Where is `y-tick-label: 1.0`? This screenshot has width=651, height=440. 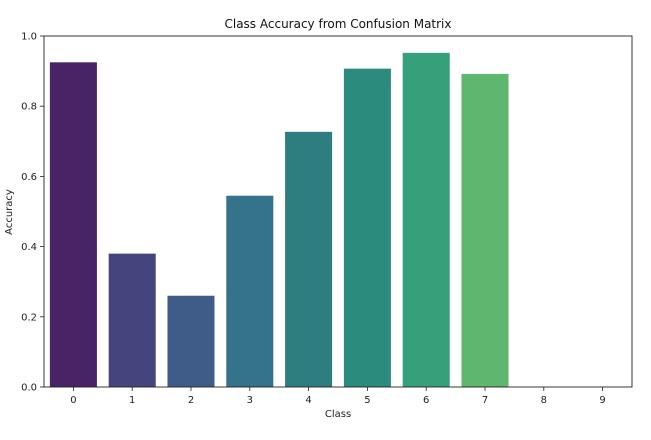 y-tick-label: 1.0 is located at coordinates (29, 37).